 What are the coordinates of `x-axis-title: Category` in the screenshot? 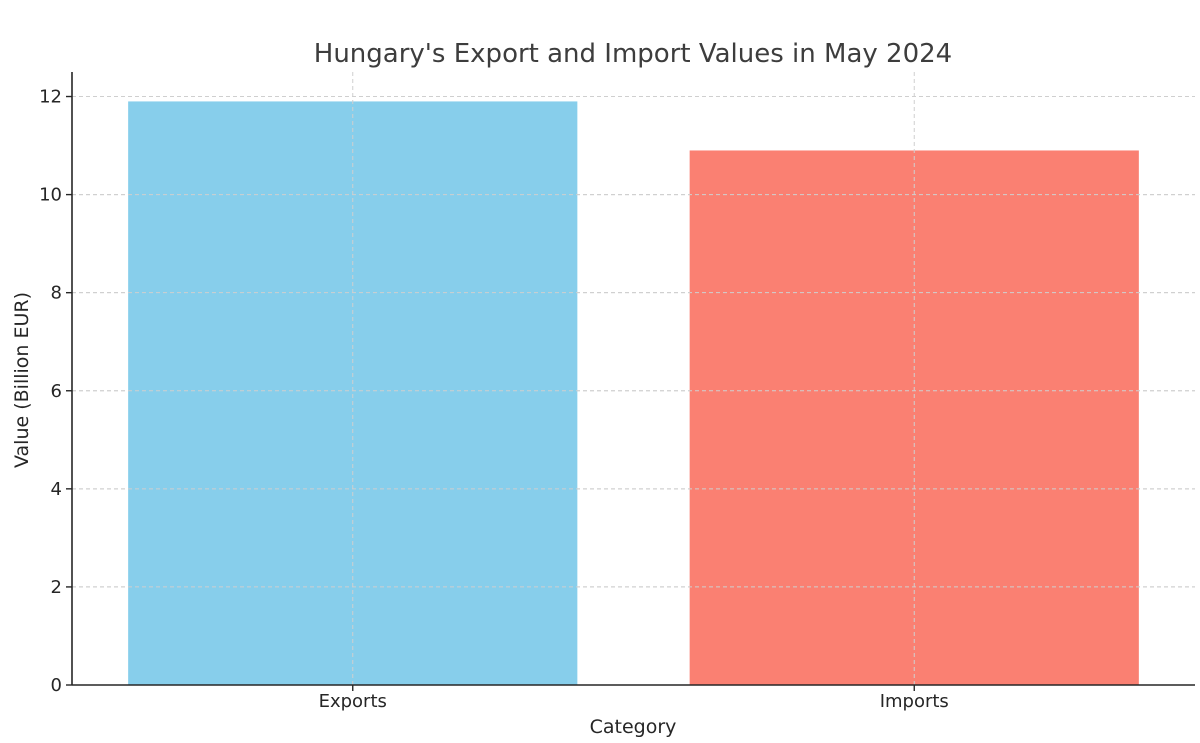 It's located at (633, 727).